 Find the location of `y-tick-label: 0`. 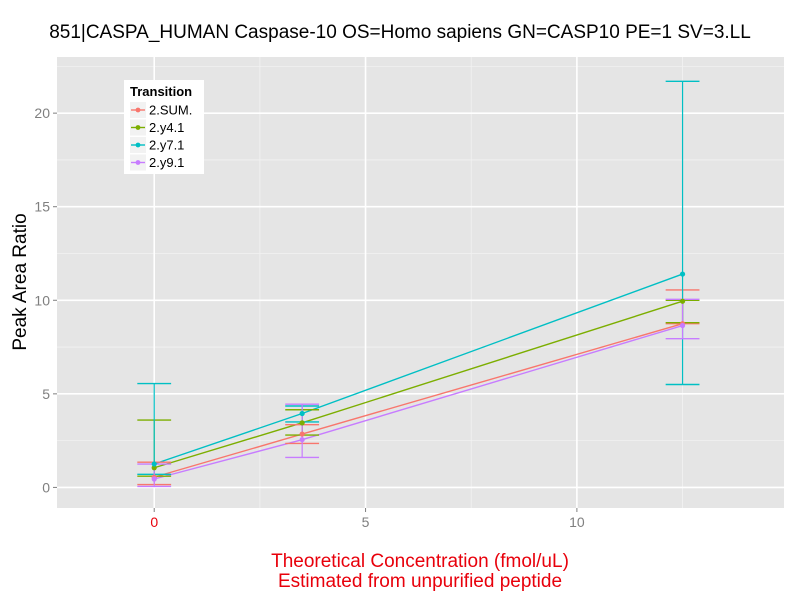

y-tick-label: 0 is located at coordinates (46, 487).